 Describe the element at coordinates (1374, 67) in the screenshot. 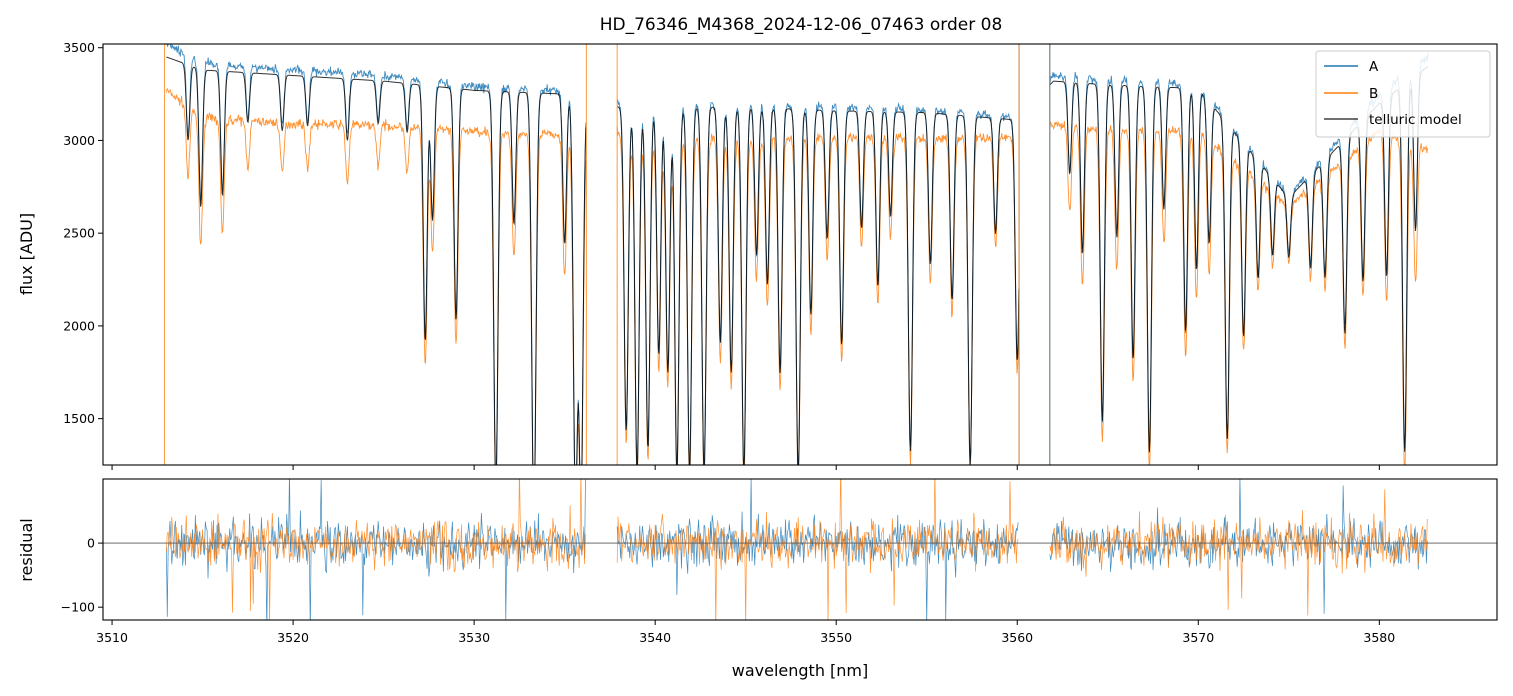

I see `legend-label-a: A` at that location.